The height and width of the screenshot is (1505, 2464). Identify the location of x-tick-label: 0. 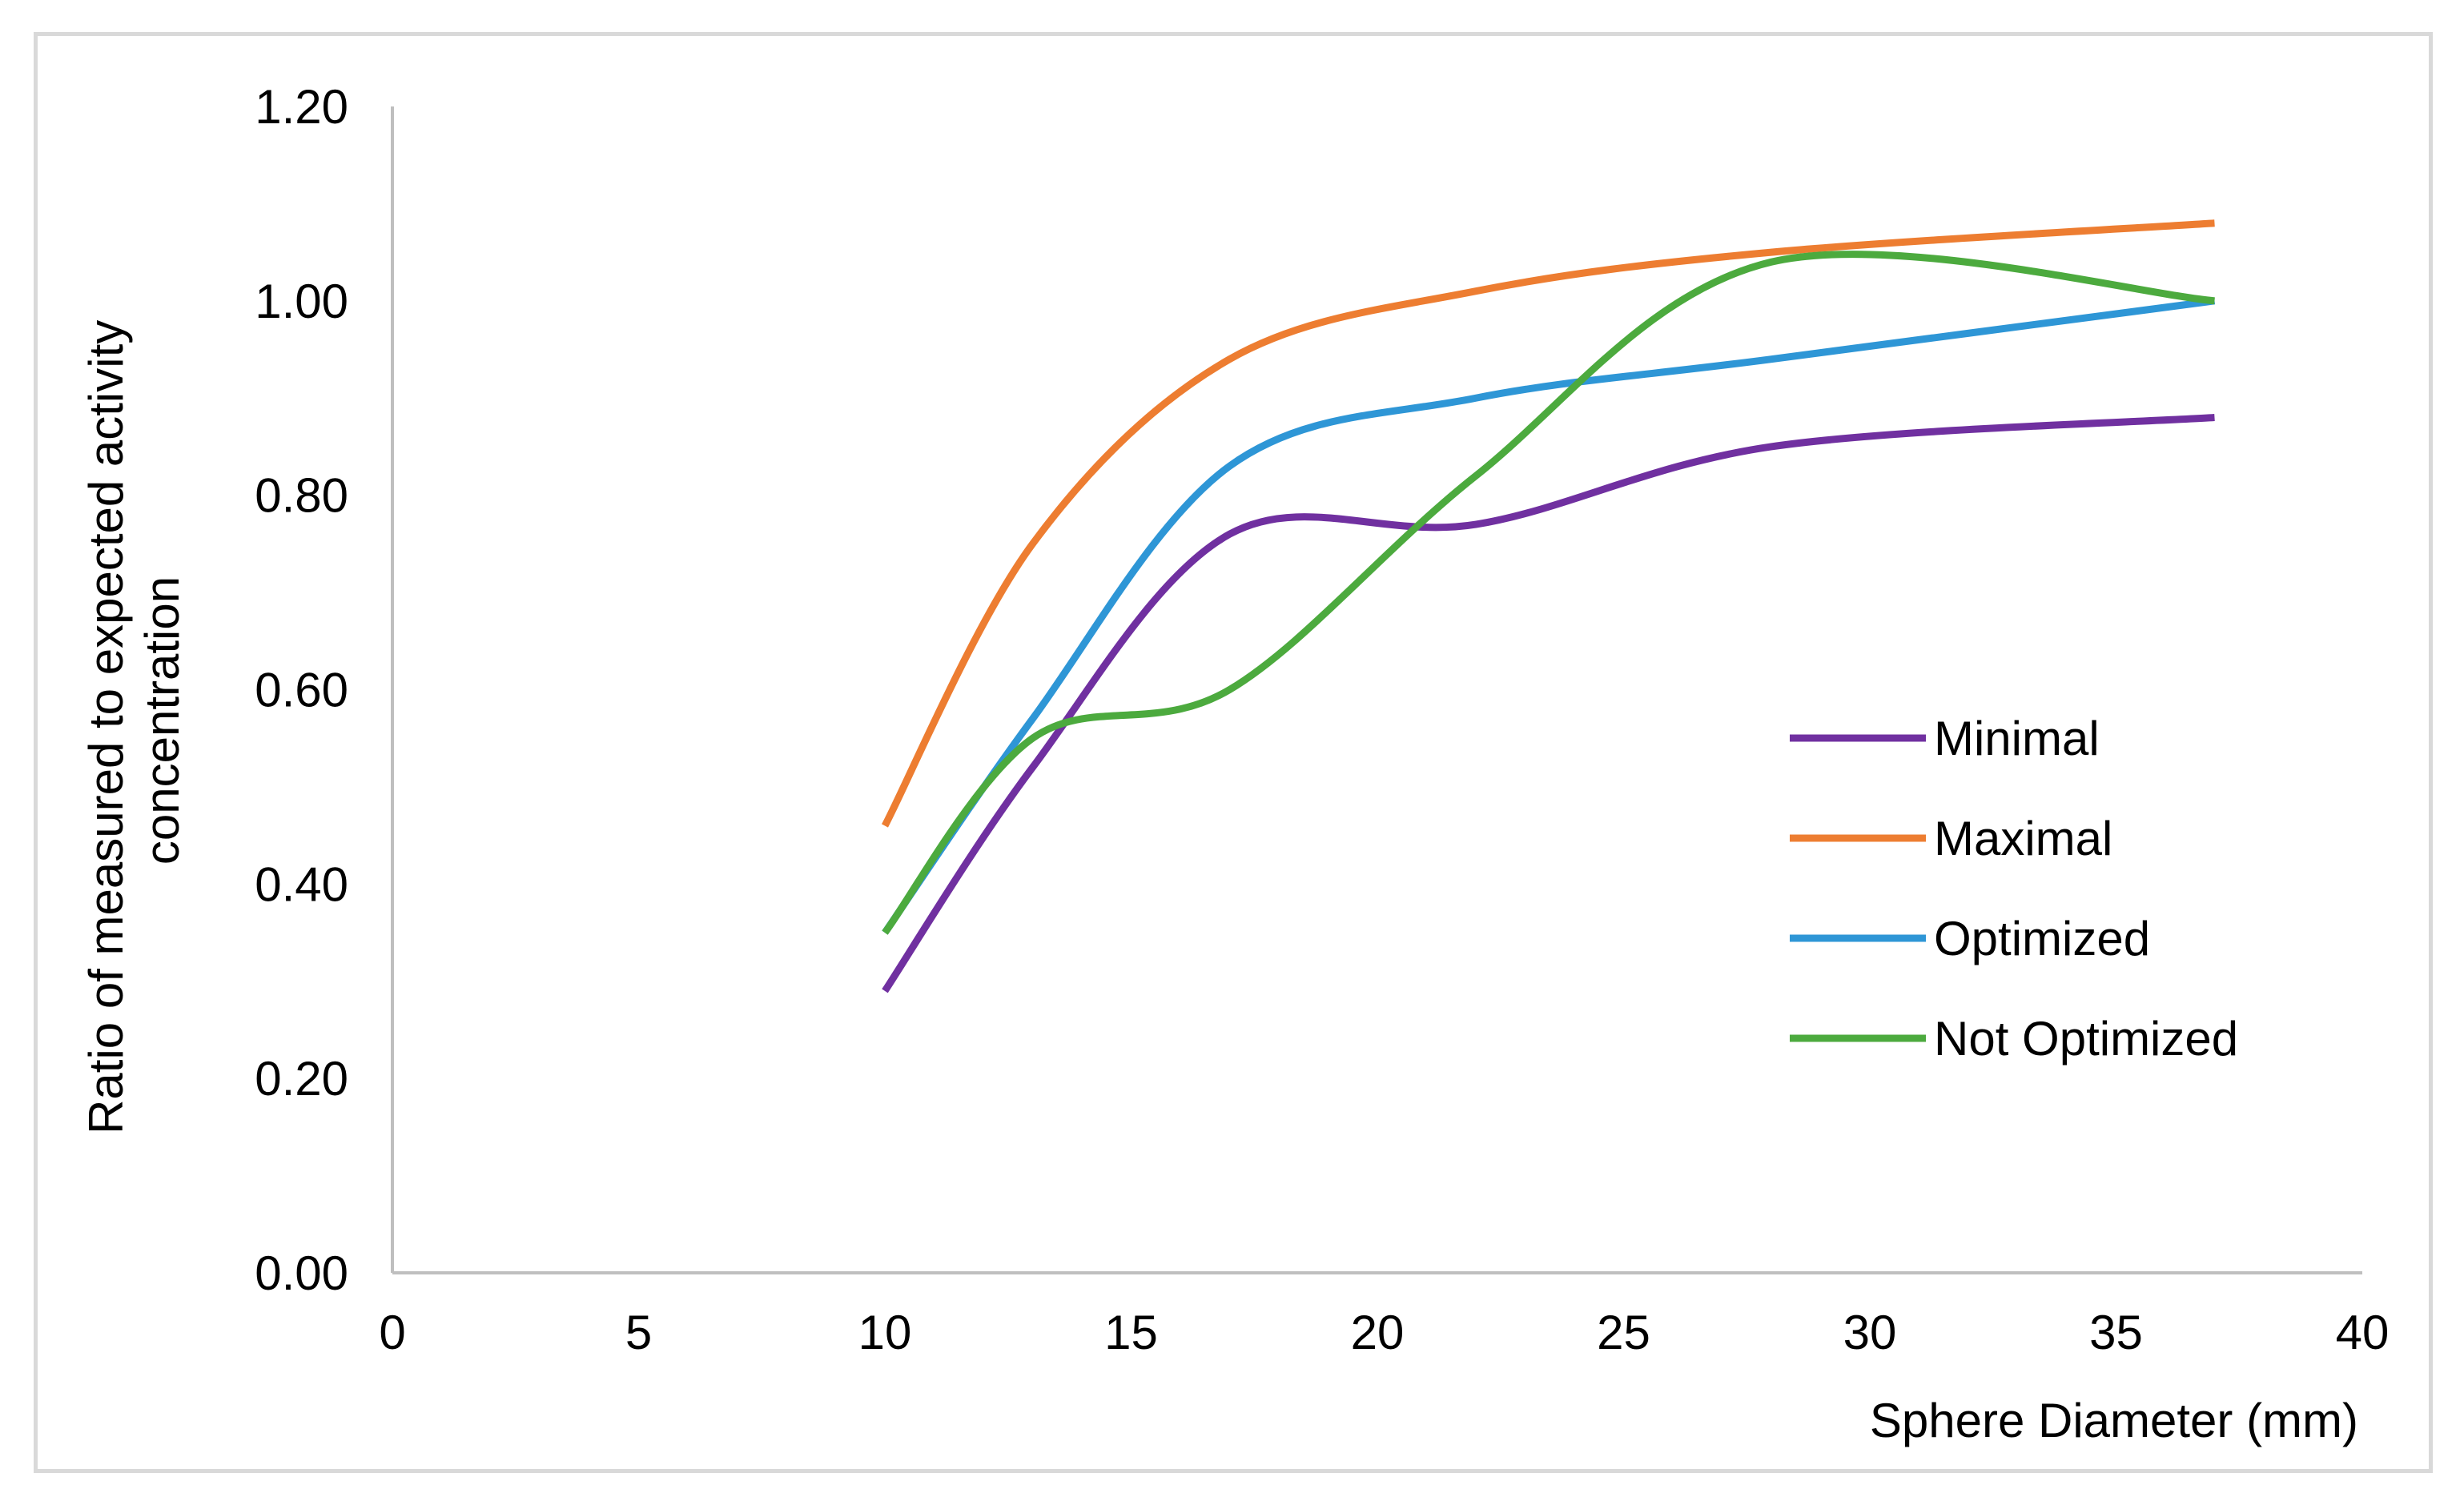
(392, 1332).